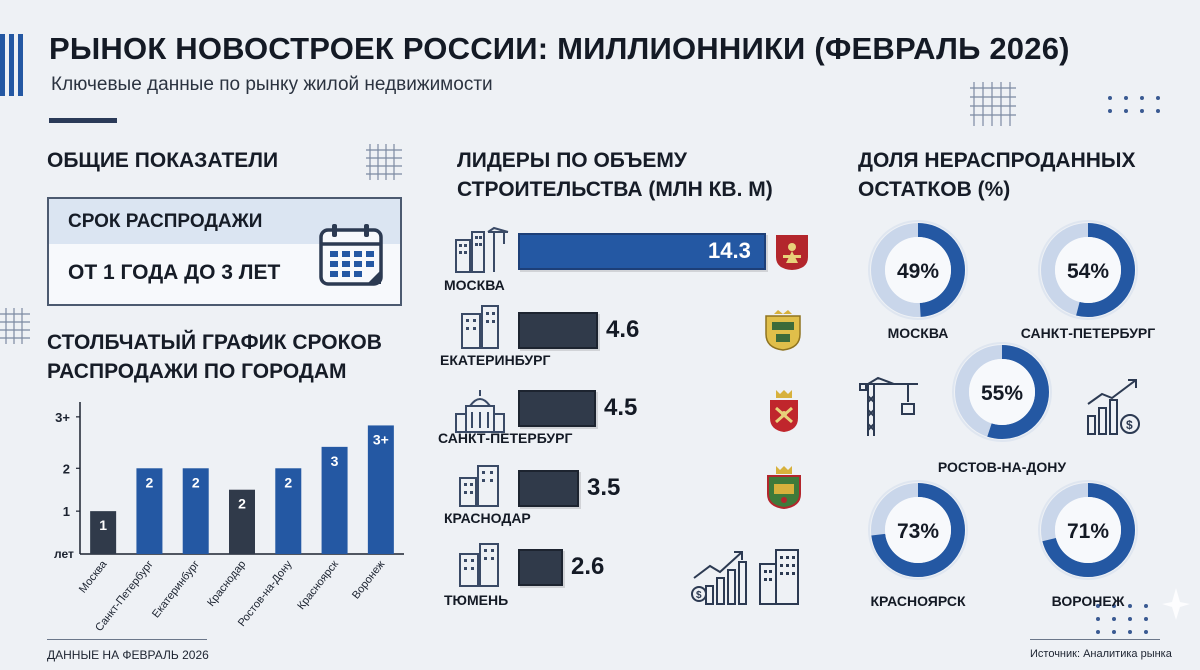 The width and height of the screenshot is (1200, 670). I want to click on donut-segment-воронеж, so click(1088, 530).